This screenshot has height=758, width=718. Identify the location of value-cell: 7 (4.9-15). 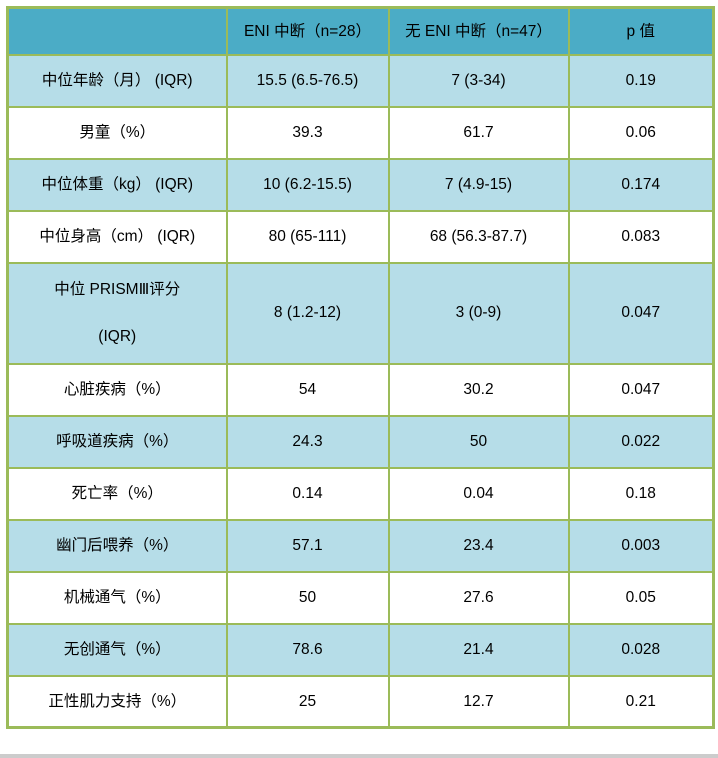
(478, 184).